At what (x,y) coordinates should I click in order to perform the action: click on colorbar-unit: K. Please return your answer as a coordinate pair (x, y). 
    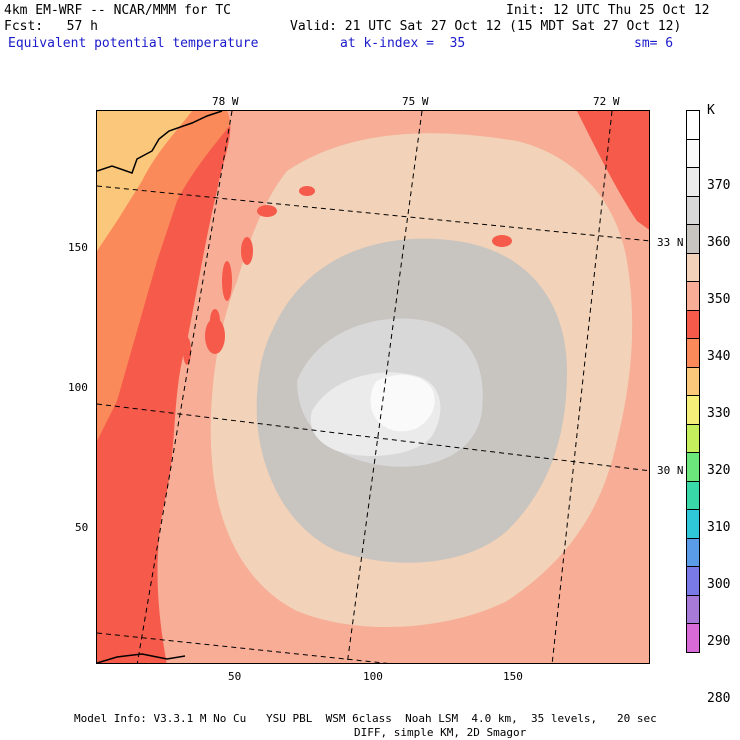
    Looking at the image, I should click on (711, 110).